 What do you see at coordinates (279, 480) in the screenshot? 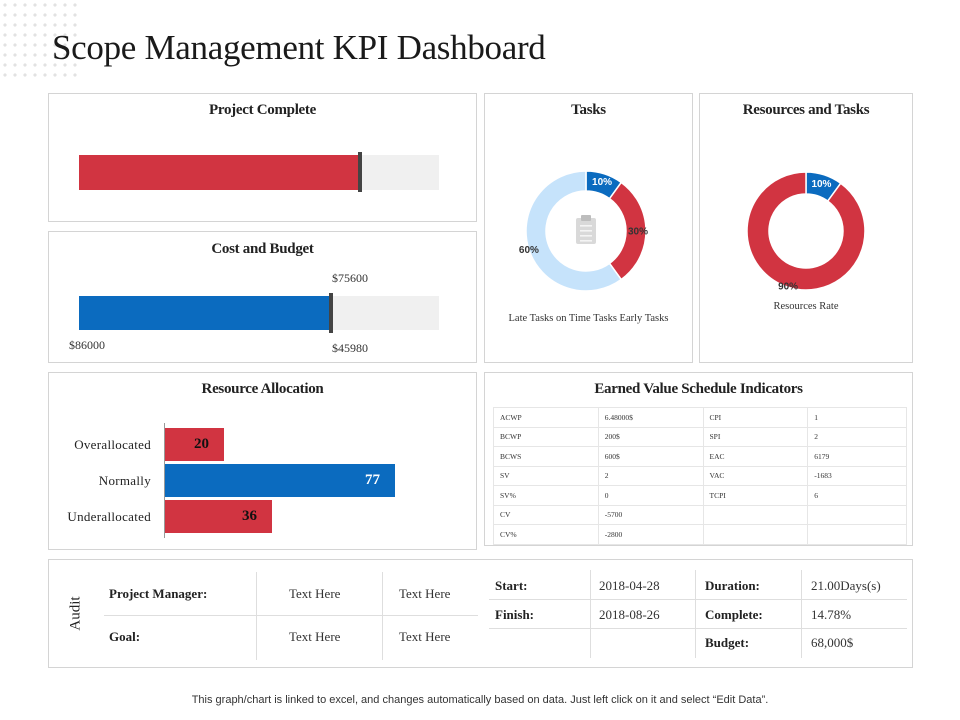
I see `resource-bar-normally` at bounding box center [279, 480].